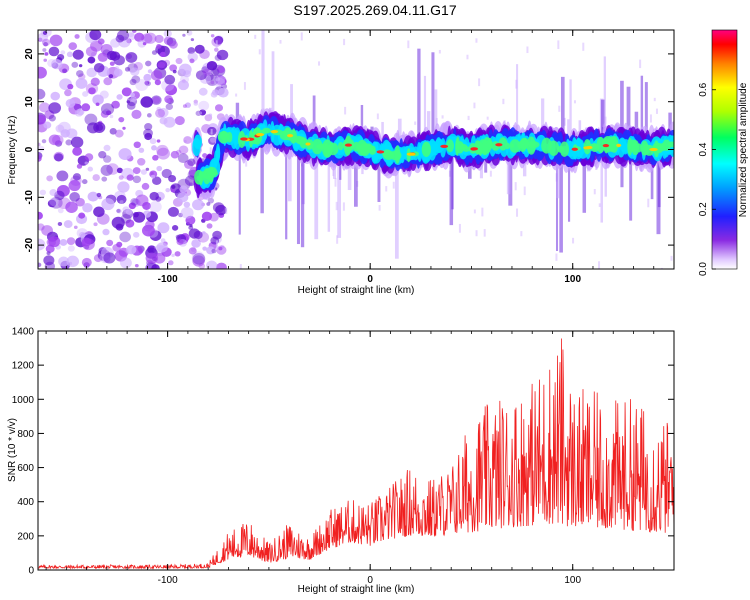 This screenshot has height=600, width=750. I want to click on ridge-hotspot, so click(589, 147).